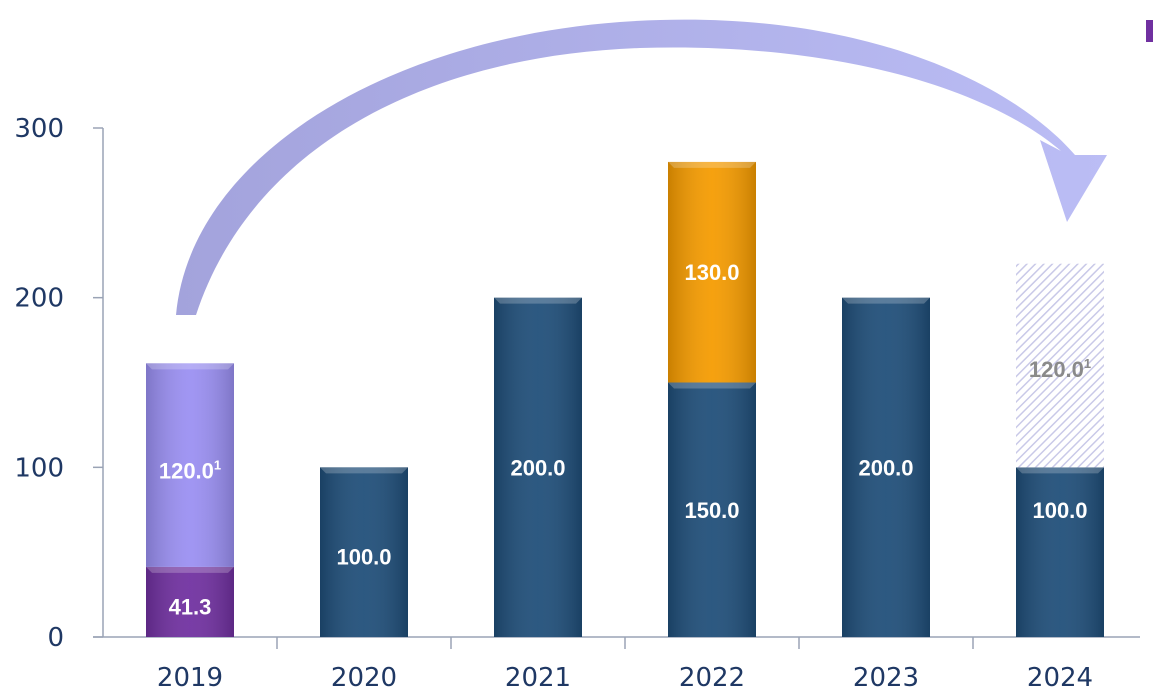  I want to click on y-tick-label: 100, so click(39, 468).